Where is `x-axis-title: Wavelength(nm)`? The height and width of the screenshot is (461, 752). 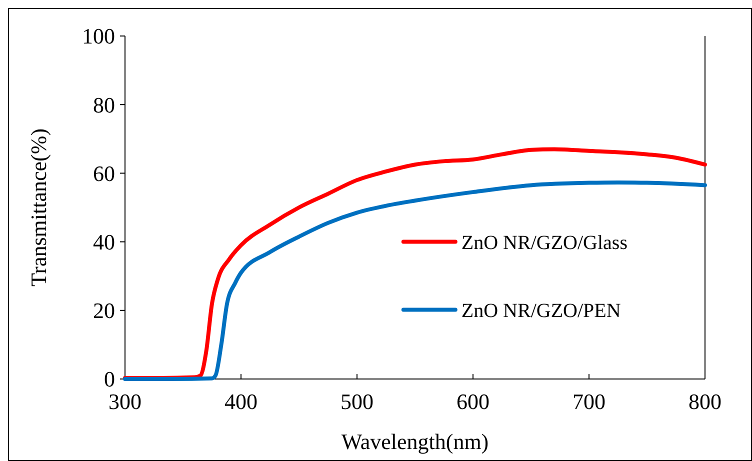
x-axis-title: Wavelength(nm) is located at coordinates (415, 441).